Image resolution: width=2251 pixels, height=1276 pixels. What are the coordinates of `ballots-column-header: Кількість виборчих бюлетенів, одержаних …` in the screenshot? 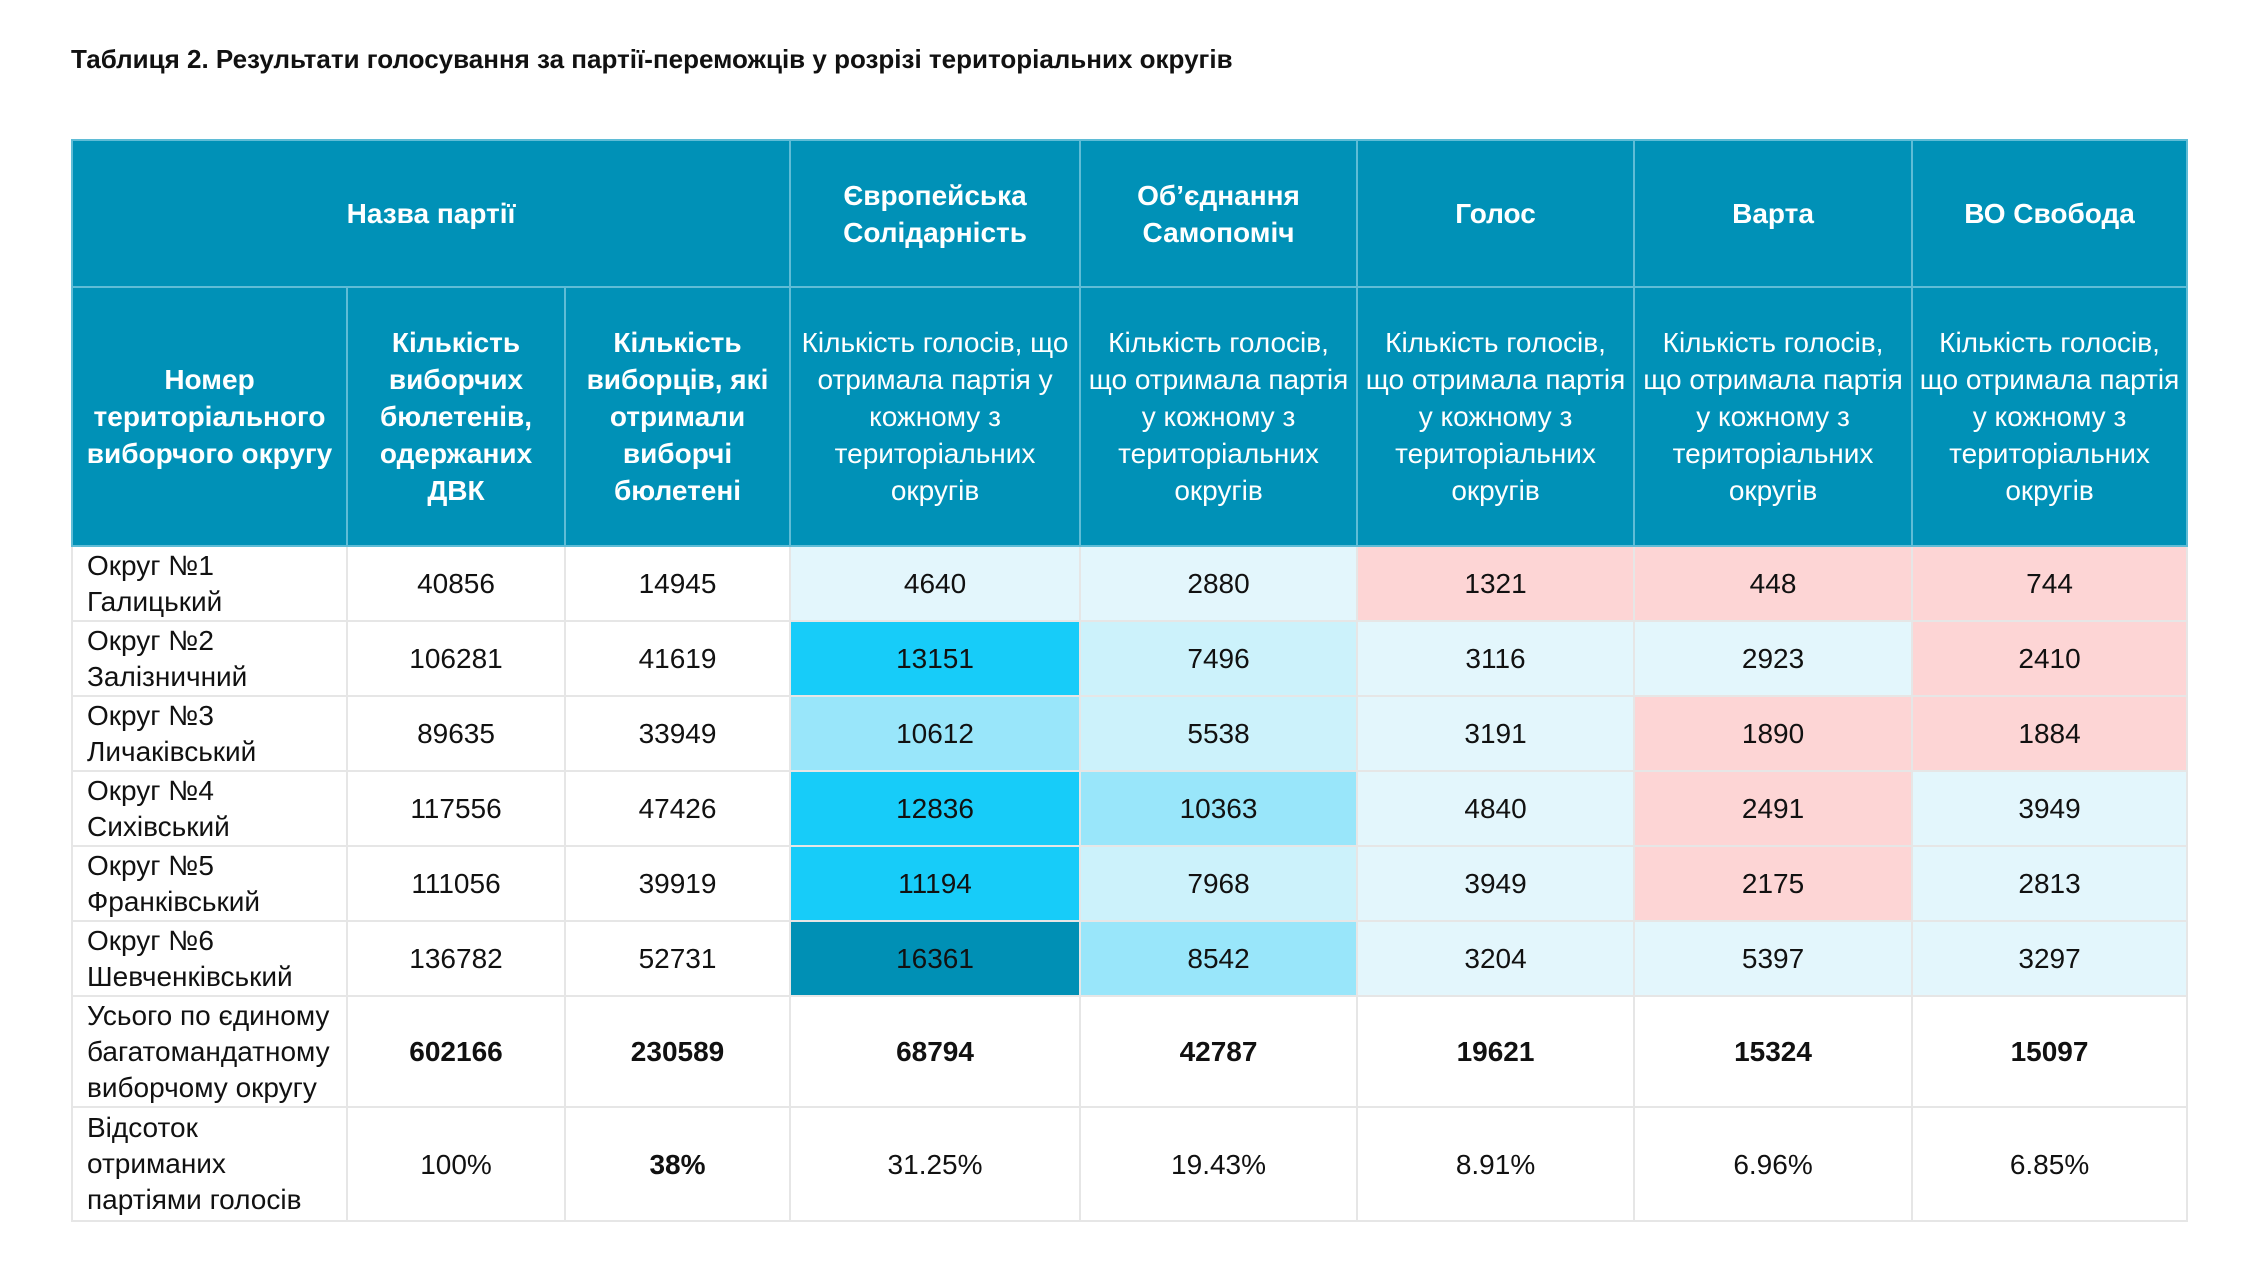 It's located at (456, 416).